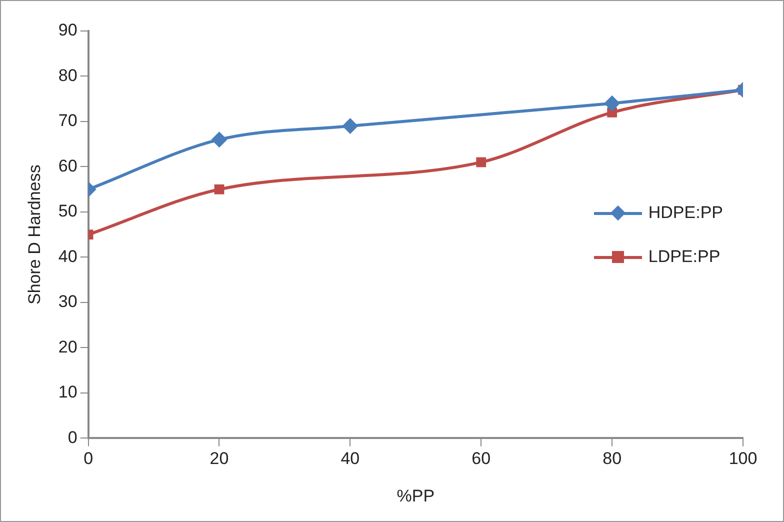 The height and width of the screenshot is (522, 784). What do you see at coordinates (68, 211) in the screenshot?
I see `y-tick-label: 50` at bounding box center [68, 211].